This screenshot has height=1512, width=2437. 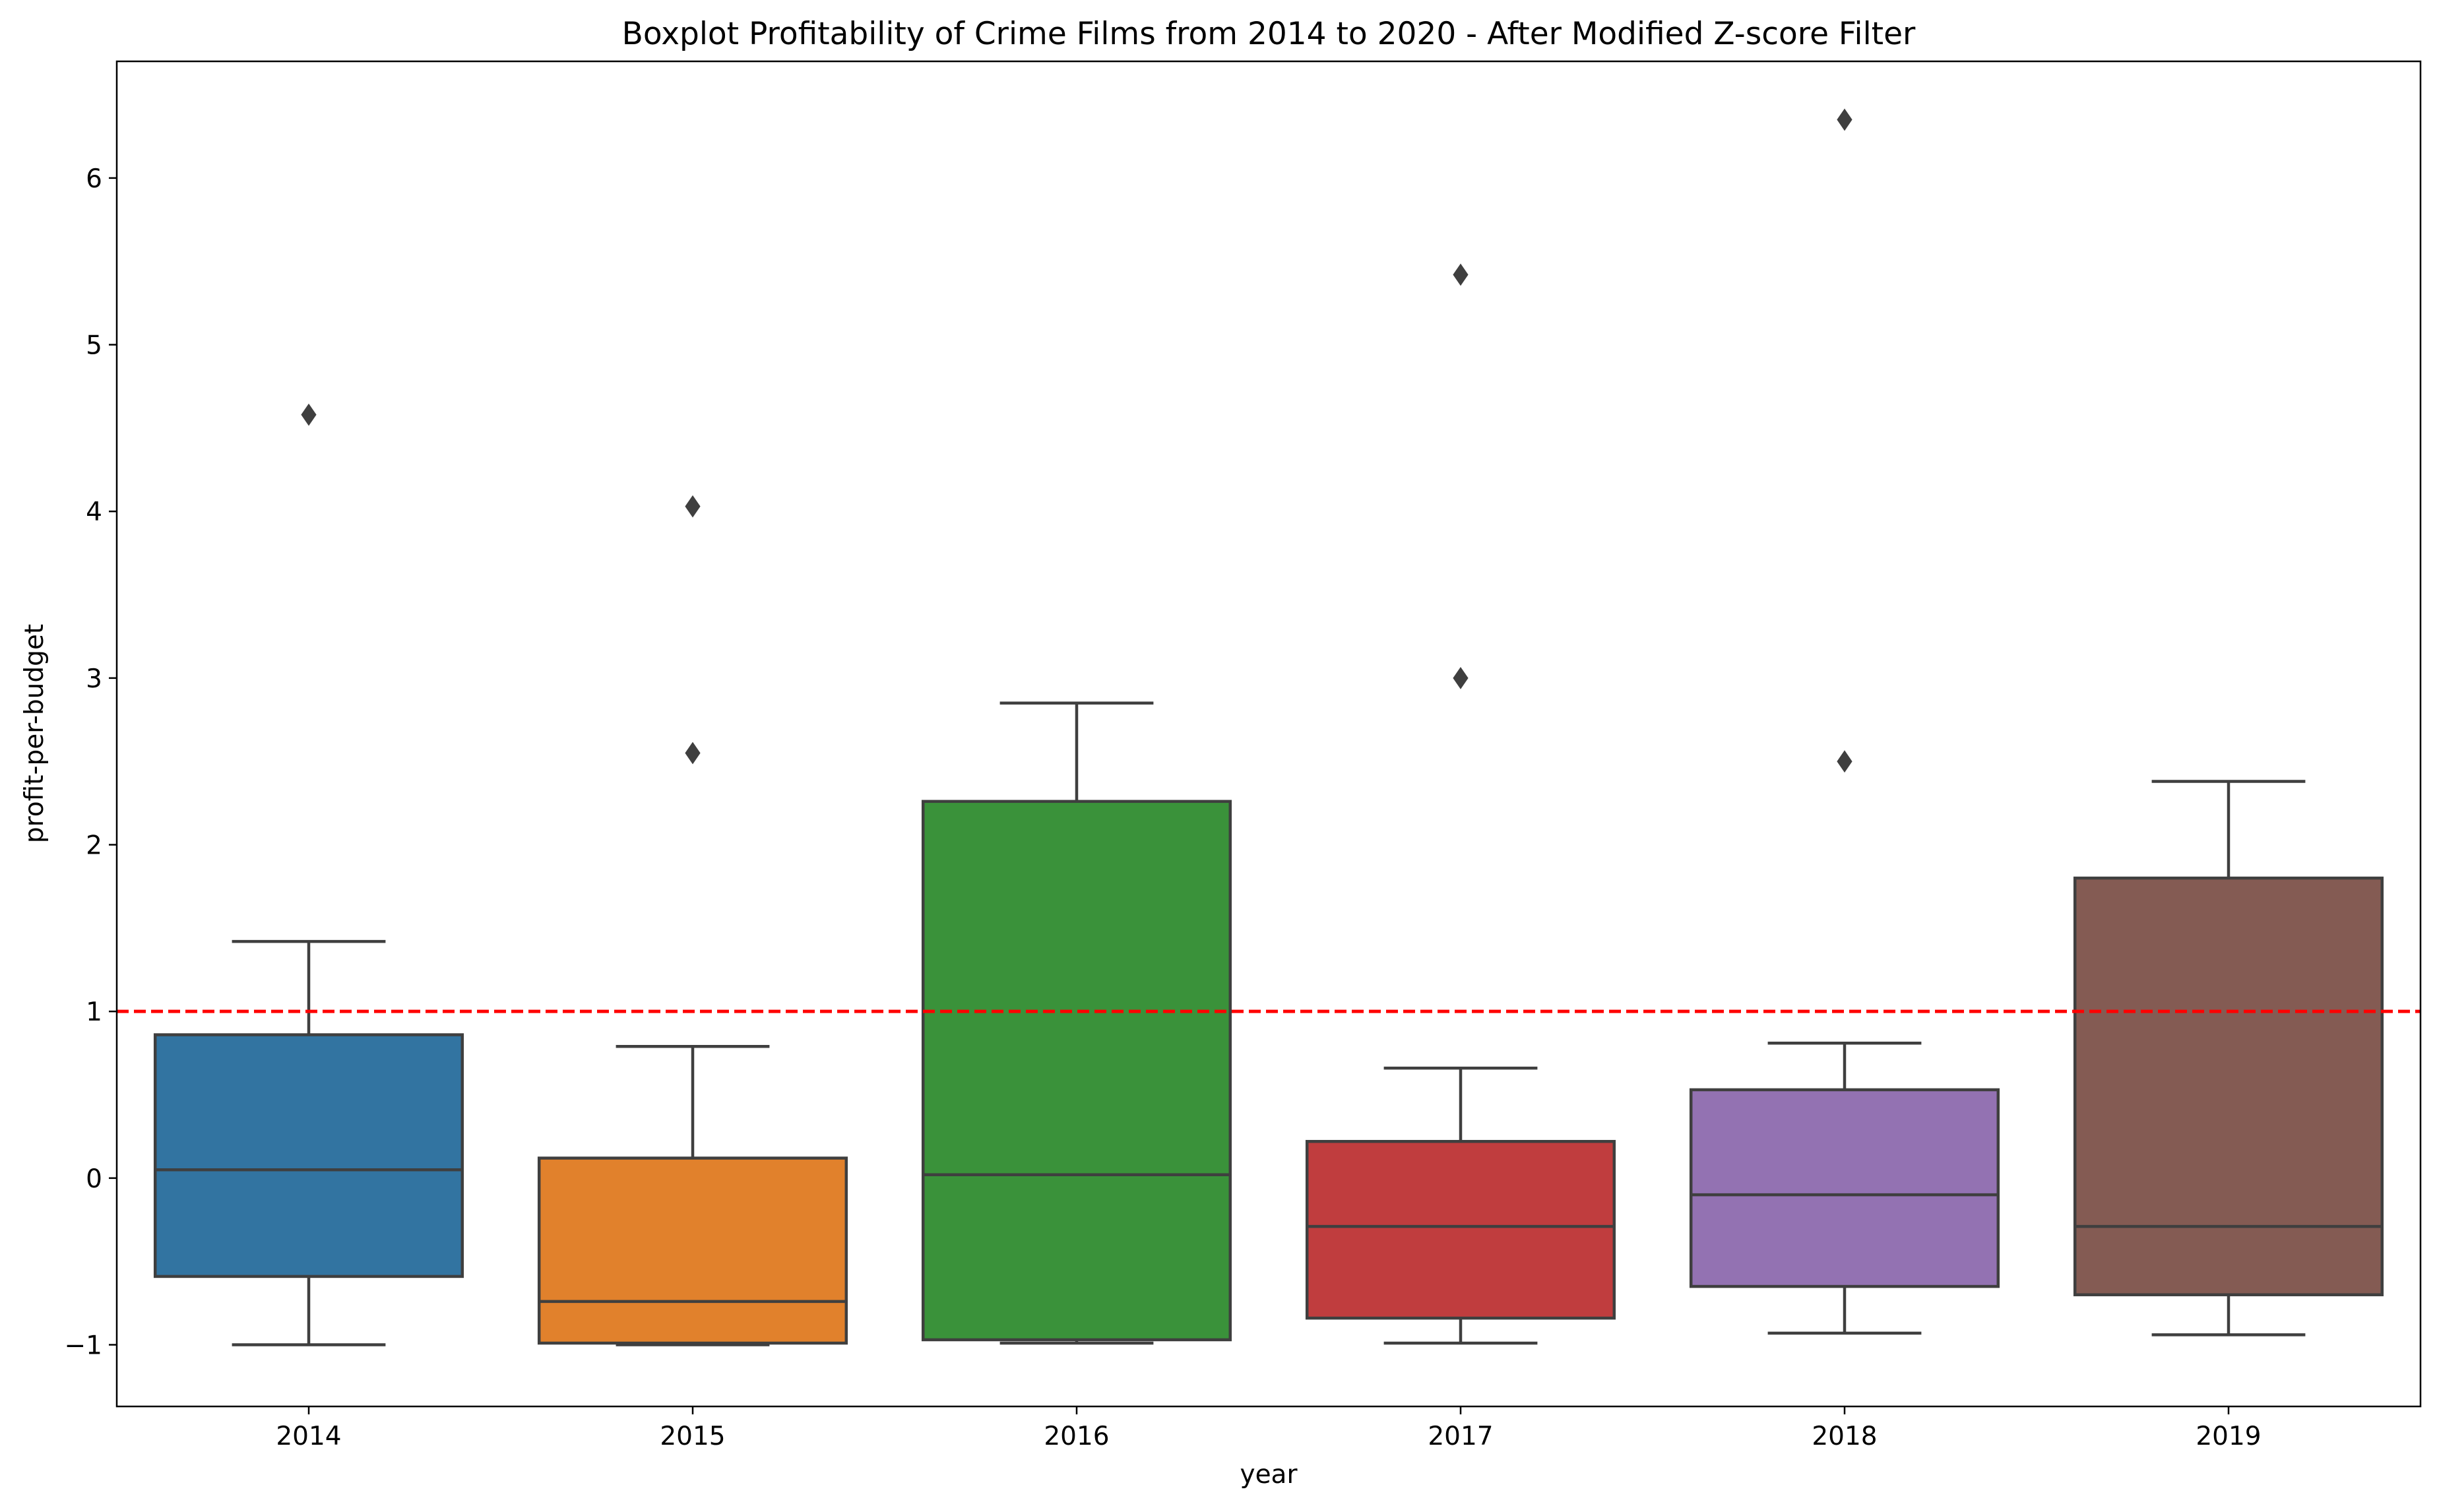 I want to click on y-tick-label: 5, so click(x=94, y=346).